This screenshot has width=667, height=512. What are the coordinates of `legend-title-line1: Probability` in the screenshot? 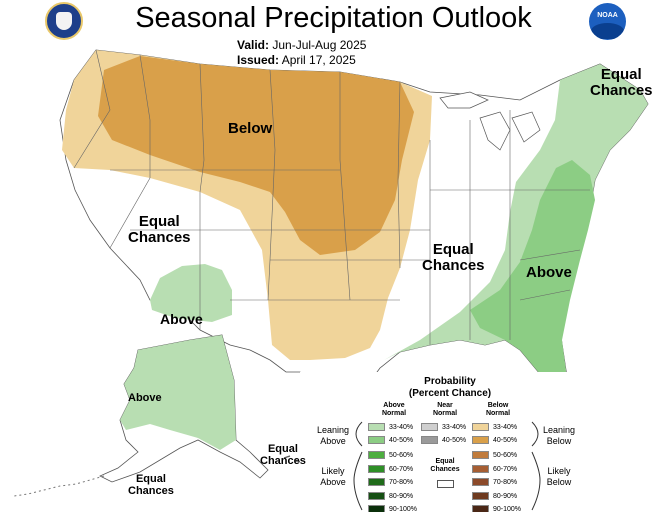 It's located at (450, 381).